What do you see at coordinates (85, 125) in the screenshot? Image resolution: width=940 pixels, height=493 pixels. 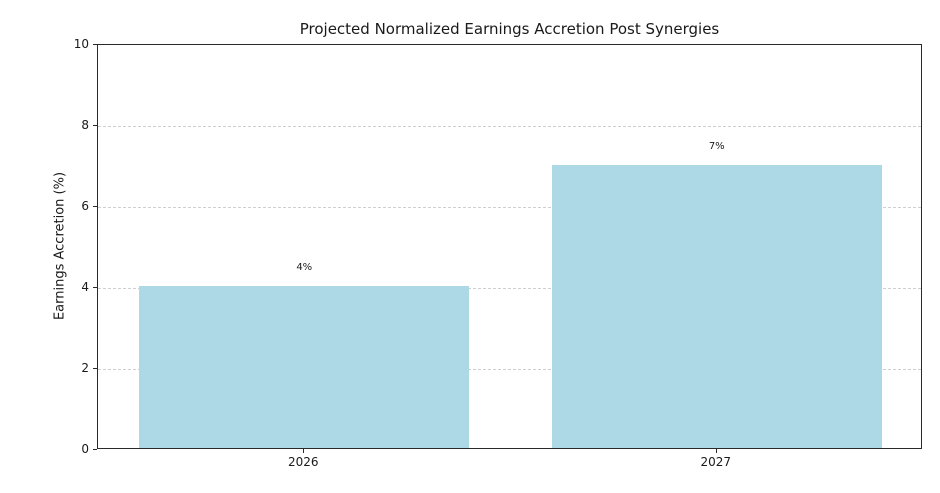 I see `y-tick-label-8: 8` at bounding box center [85, 125].